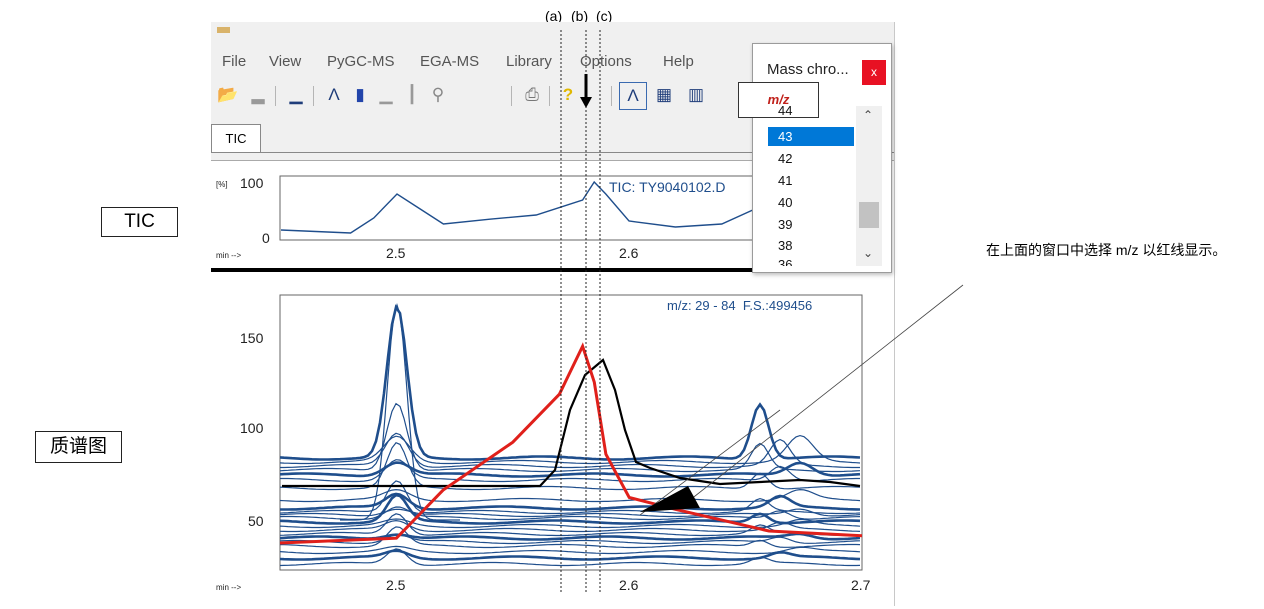  I want to click on help-icon: ?, so click(568, 94).